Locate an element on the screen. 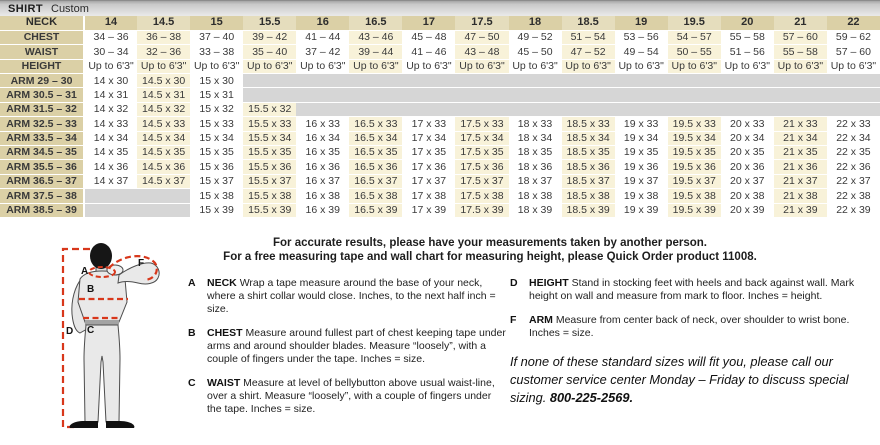 Image resolution: width=880 pixels, height=445 pixels. neck-size-header: 14 is located at coordinates (111, 23).